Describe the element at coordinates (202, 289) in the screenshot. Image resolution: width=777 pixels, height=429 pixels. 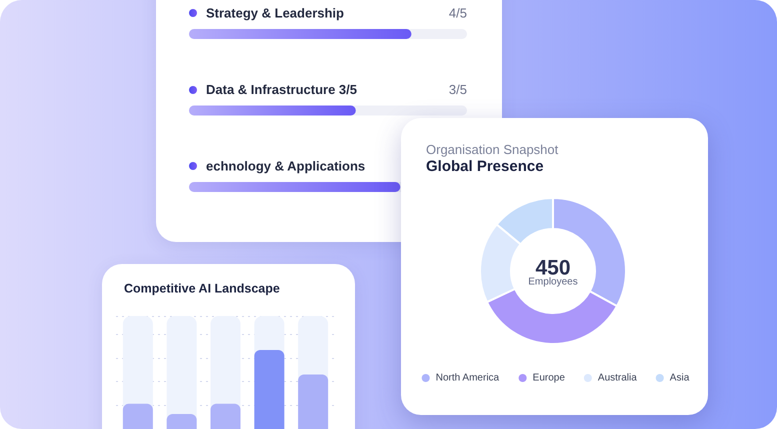
I see `chart-title: Competitive AI Landscape` at that location.